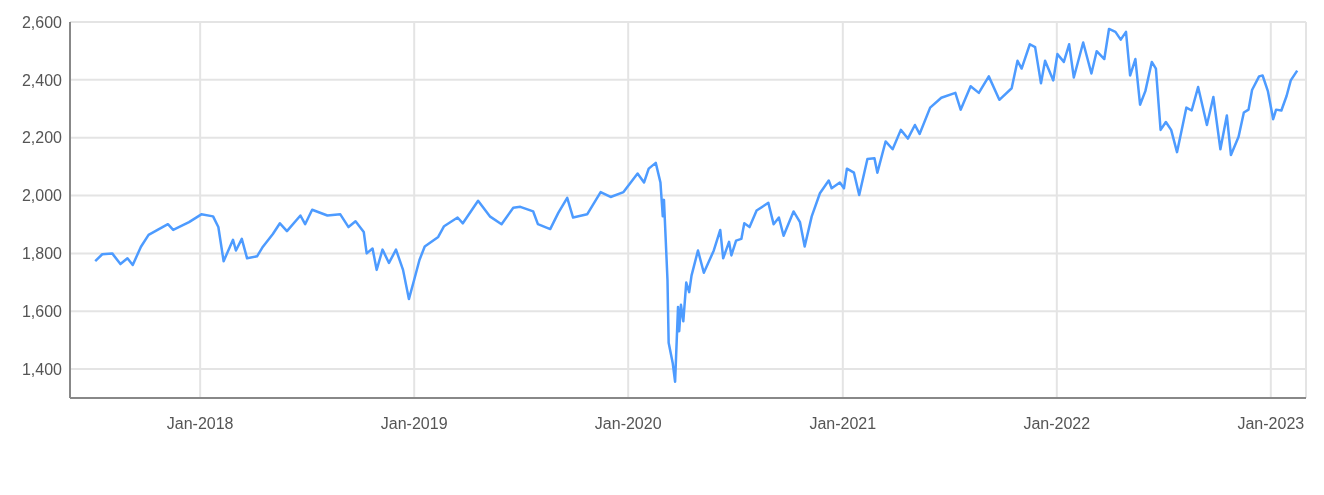 The height and width of the screenshot is (495, 1324). What do you see at coordinates (42, 369) in the screenshot?
I see `y-tick-label: 1,400` at bounding box center [42, 369].